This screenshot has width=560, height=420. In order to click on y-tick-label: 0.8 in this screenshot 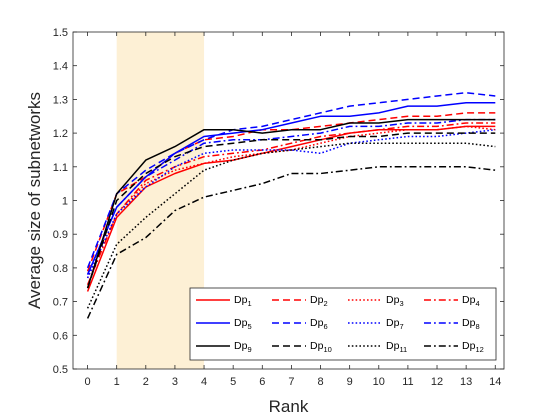, I will do `click(60, 269)`.